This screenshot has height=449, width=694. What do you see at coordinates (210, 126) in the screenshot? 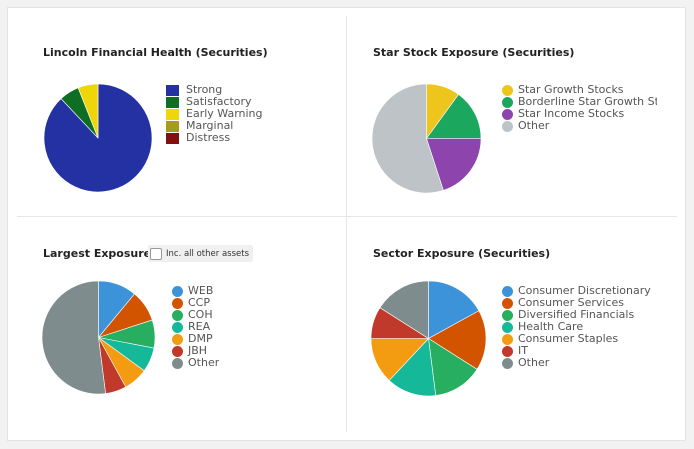
I see `legend-label: Marginal` at bounding box center [210, 126].